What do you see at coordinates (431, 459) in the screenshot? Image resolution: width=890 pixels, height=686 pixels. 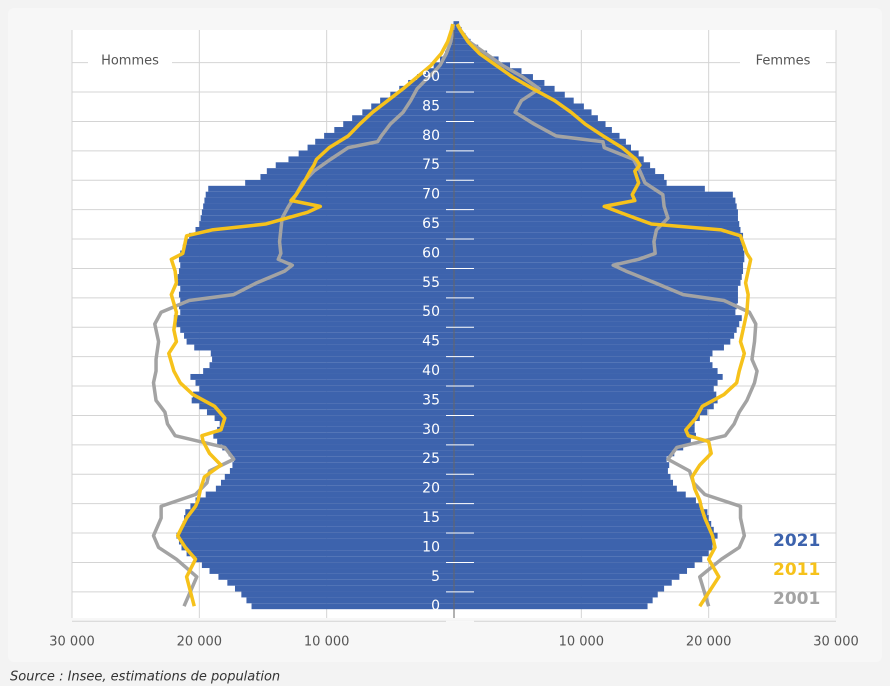 I see `y-tick-label: 25` at bounding box center [431, 459].